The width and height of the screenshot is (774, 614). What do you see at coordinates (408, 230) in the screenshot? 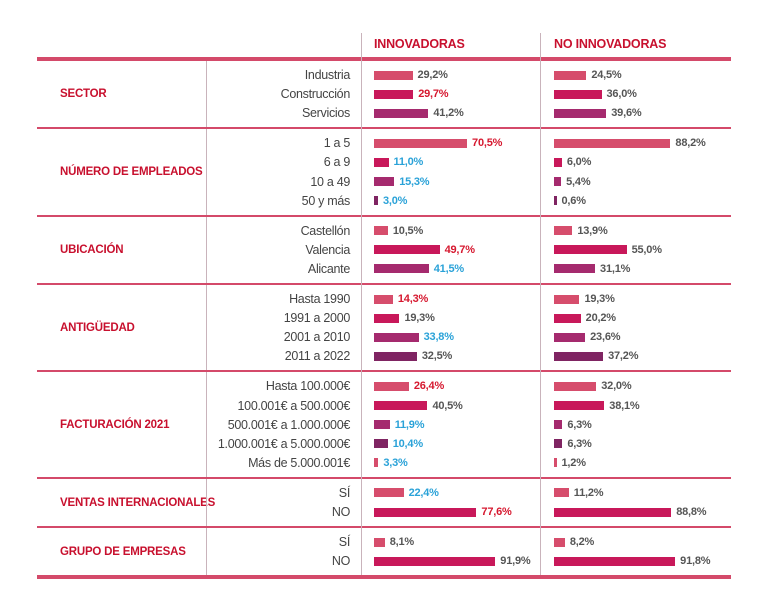
I see `data-label-innovadoras: 10,5%` at bounding box center [408, 230].